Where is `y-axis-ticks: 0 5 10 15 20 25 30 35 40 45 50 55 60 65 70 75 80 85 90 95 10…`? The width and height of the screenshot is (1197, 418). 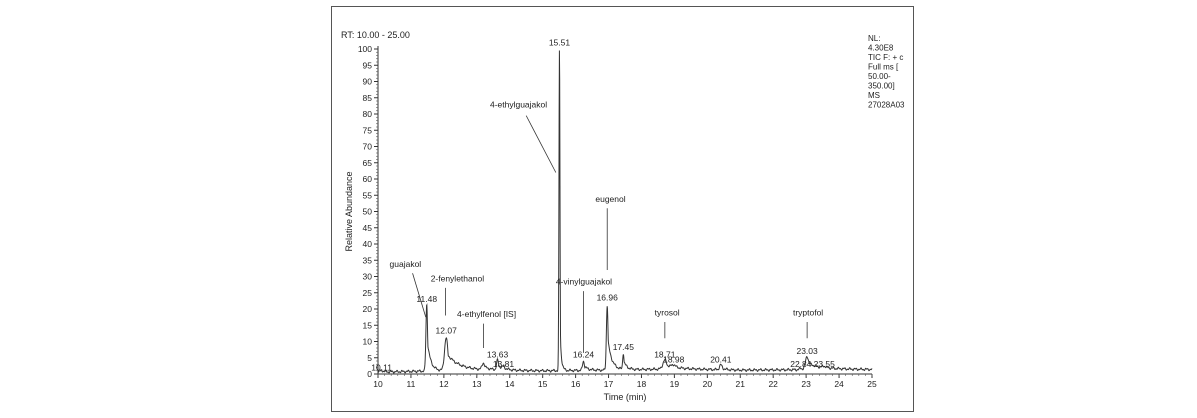
y-axis-ticks: 0 5 10 15 20 25 30 35 40 45 50 55 60 65 70 75 80 85 90 95 10… is located at coordinates (368, 211).